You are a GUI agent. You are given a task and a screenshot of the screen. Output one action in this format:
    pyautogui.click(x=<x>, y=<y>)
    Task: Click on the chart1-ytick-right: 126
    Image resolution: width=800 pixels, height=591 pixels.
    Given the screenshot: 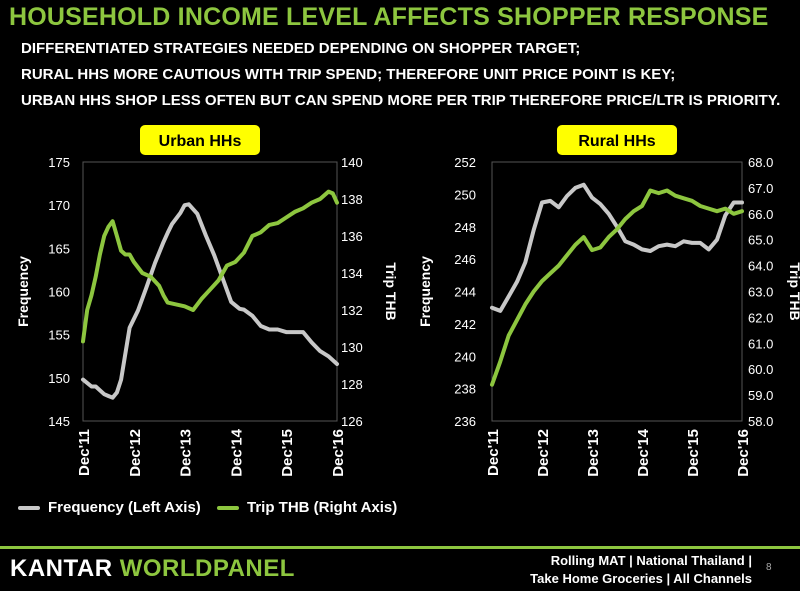 What is the action you would take?
    pyautogui.click(x=352, y=421)
    